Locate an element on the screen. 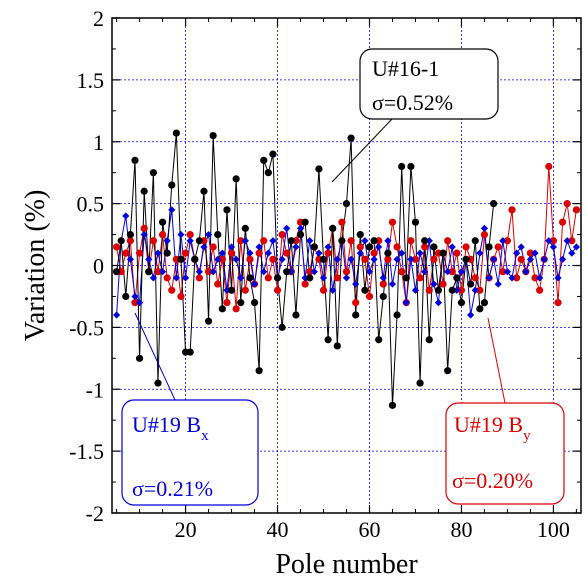 This screenshot has height=583, width=586. annotation-u19-by-leader is located at coordinates (496, 360).